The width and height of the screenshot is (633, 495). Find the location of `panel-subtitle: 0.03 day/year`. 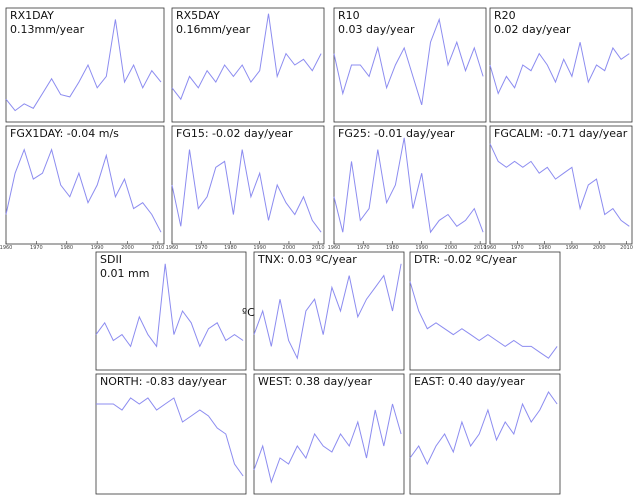

panel-subtitle: 0.03 day/year is located at coordinates (376, 29).